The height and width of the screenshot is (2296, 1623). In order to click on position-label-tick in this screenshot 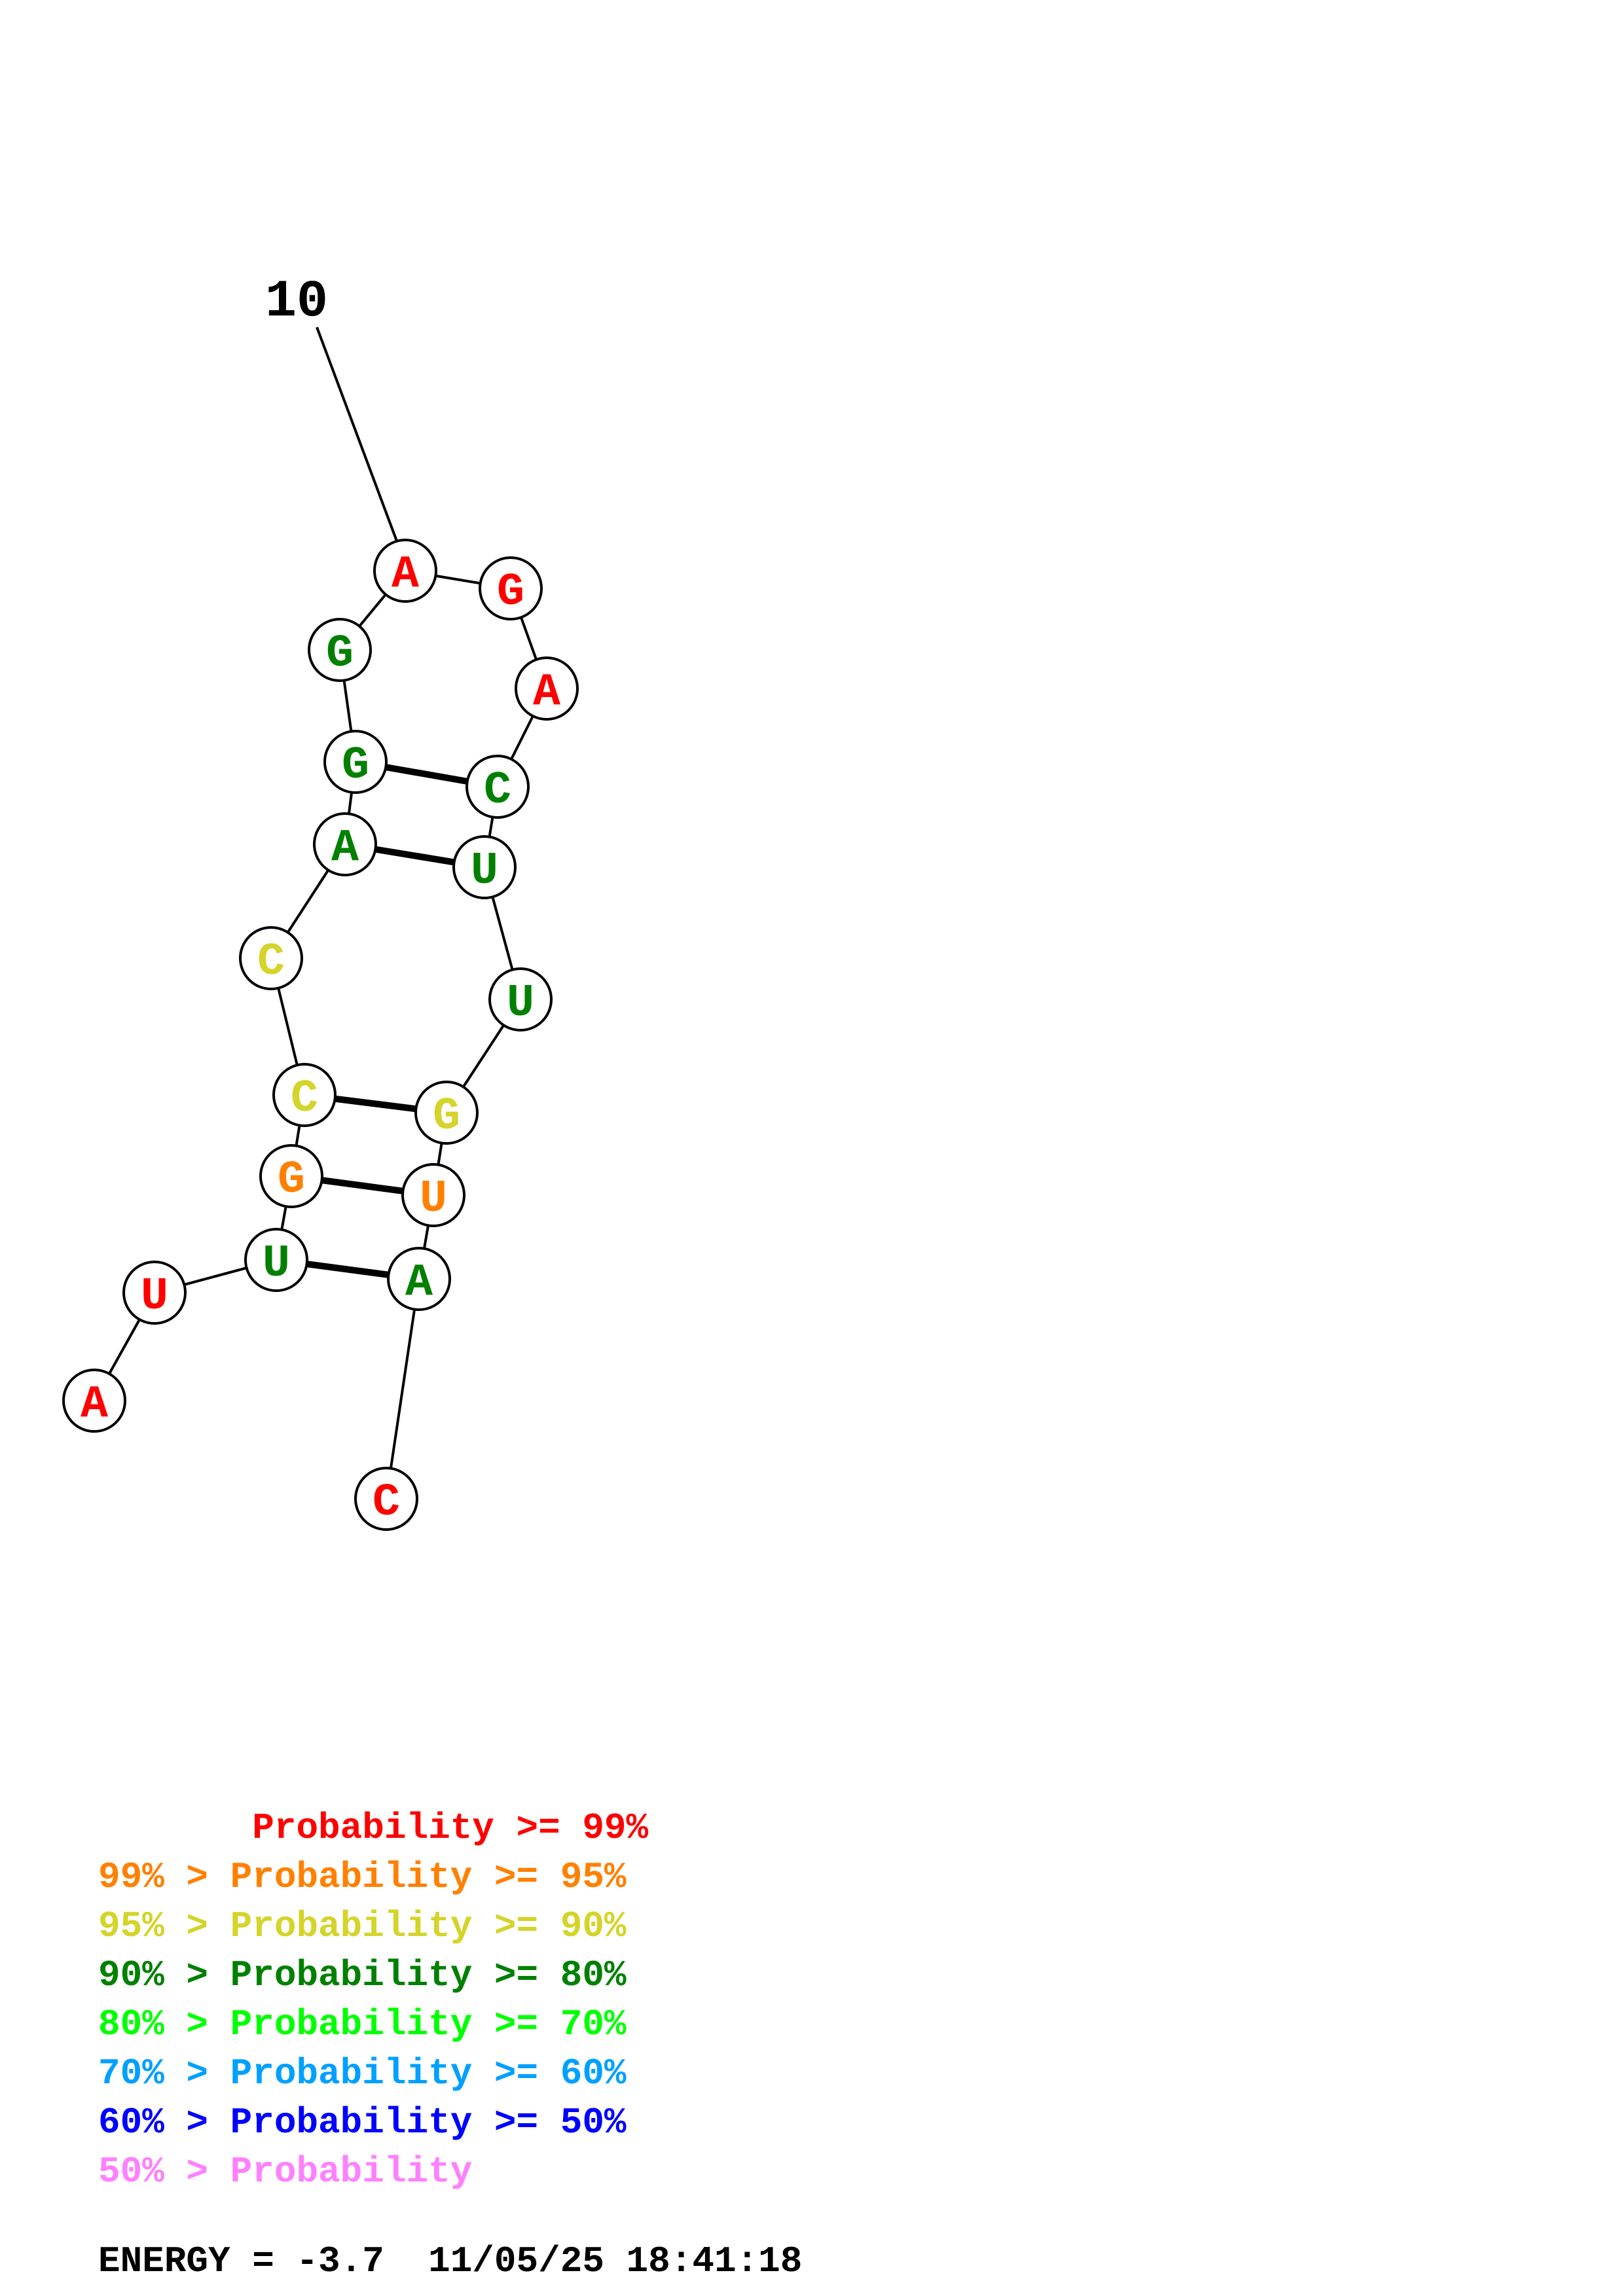, I will do `click(357, 436)`.